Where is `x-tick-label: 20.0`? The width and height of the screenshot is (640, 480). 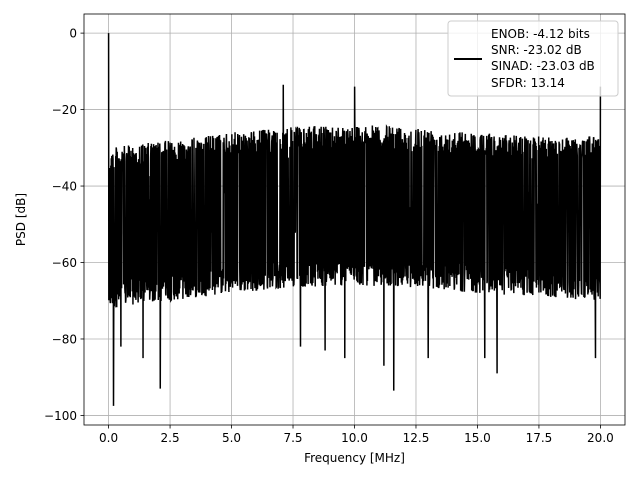 x-tick-label: 20.0 is located at coordinates (600, 438).